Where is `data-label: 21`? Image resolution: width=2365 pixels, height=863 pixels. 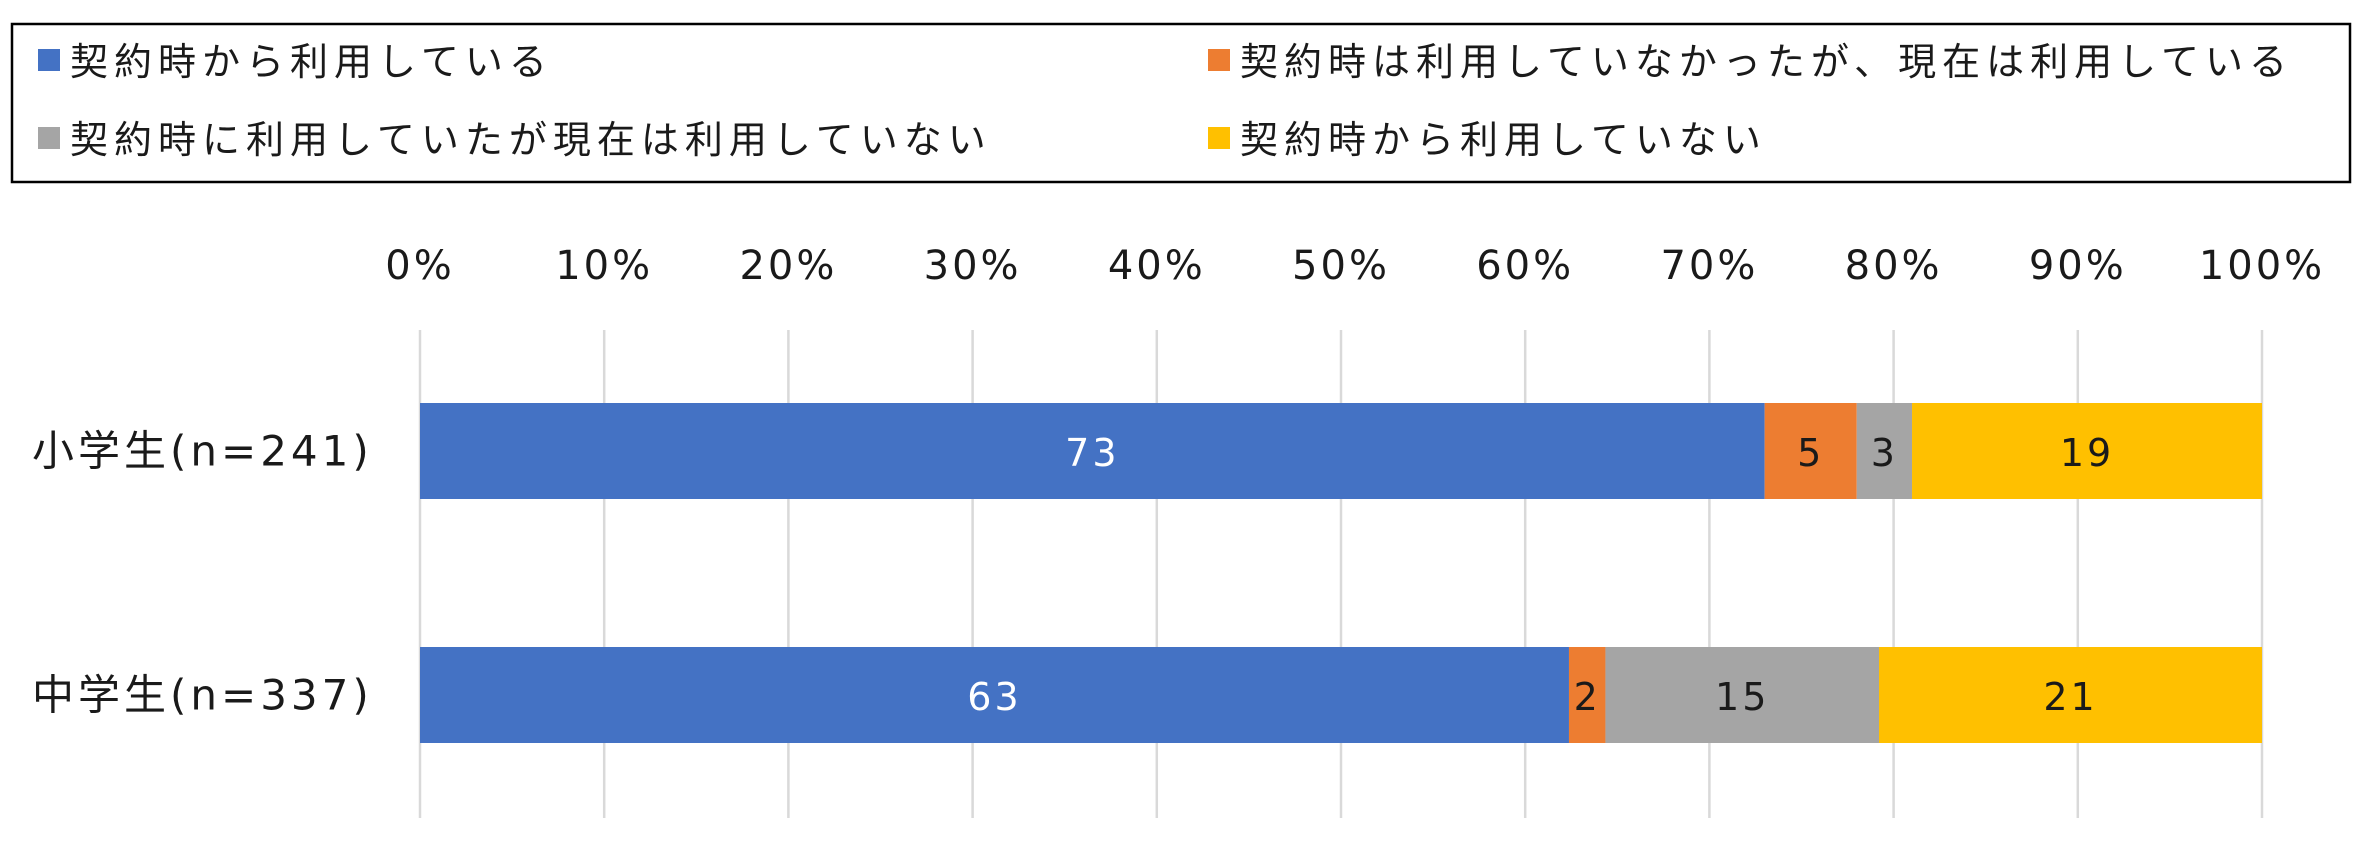
data-label: 21 is located at coordinates (2070, 697).